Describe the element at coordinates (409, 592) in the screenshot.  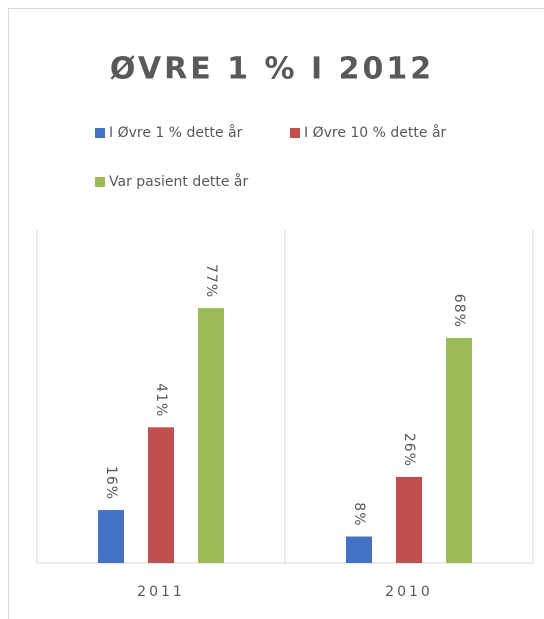
I see `x-tick-label: 2010` at that location.